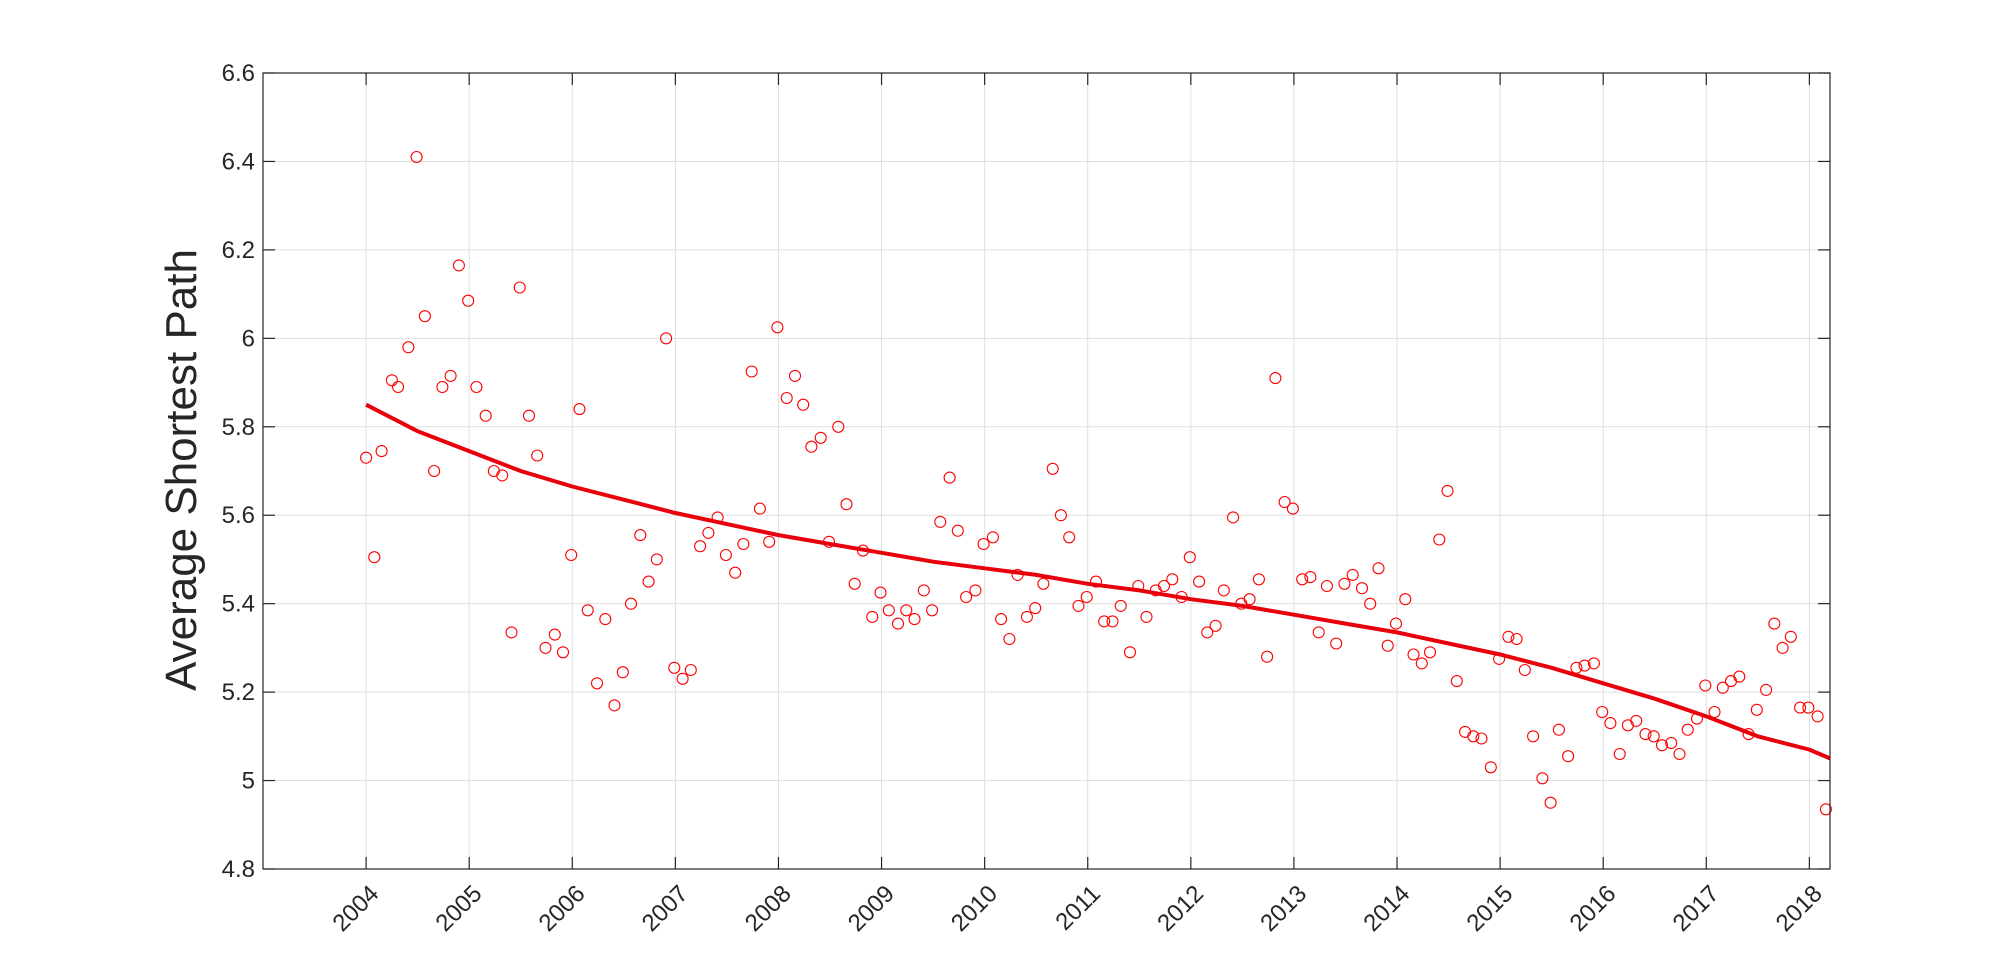 The height and width of the screenshot is (968, 1999). Describe the element at coordinates (181, 470) in the screenshot. I see `y-axis-title: Average Shortest Path` at that location.